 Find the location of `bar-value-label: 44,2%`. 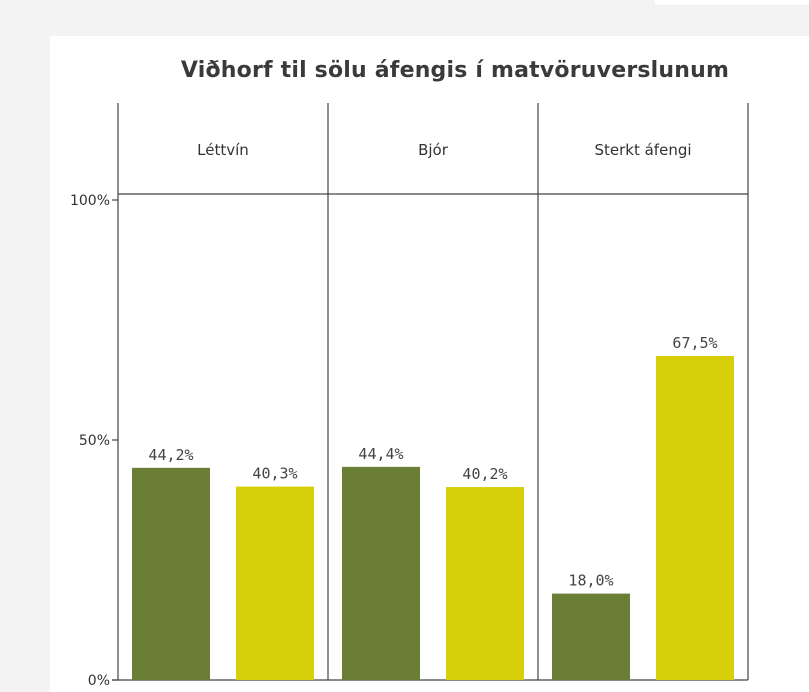

bar-value-label: 44,2% is located at coordinates (170, 455).